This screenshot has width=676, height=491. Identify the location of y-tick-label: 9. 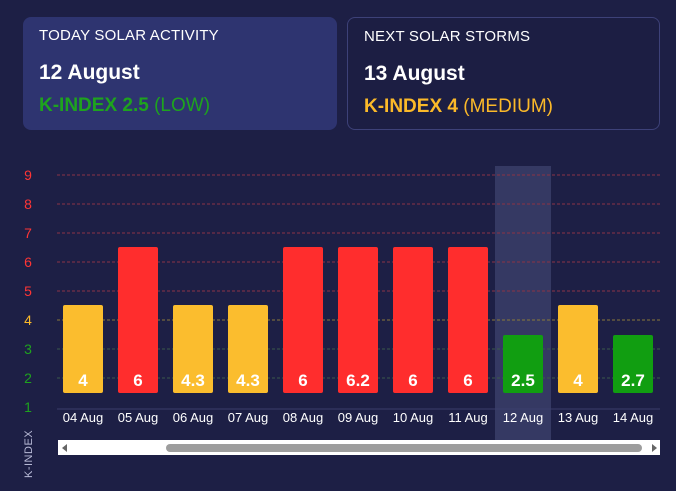
(28, 175).